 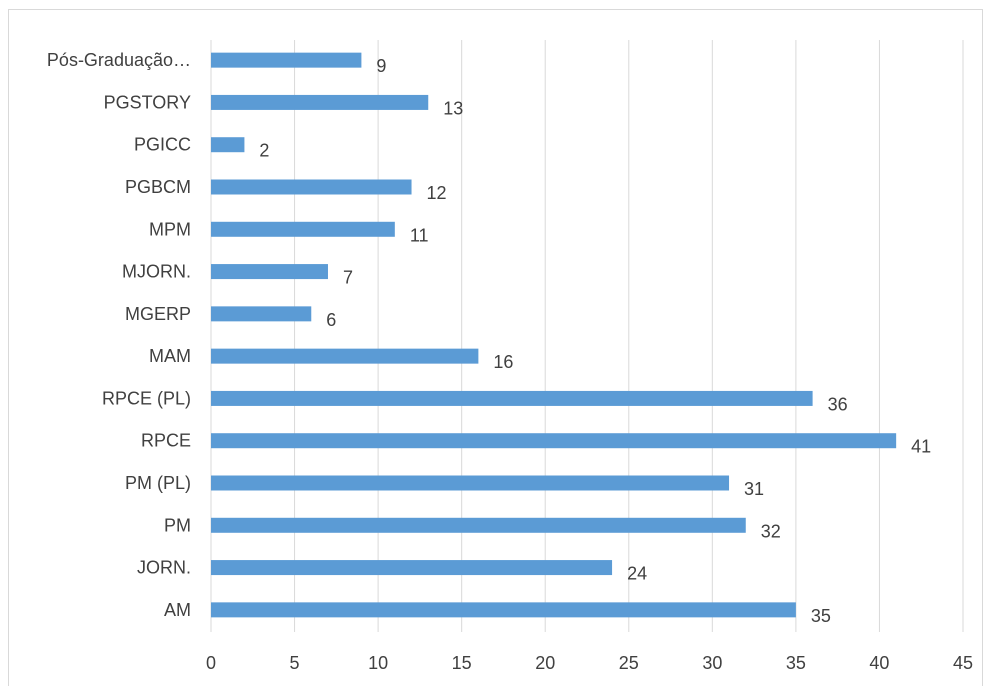 I want to click on data-label: 36, so click(x=838, y=404).